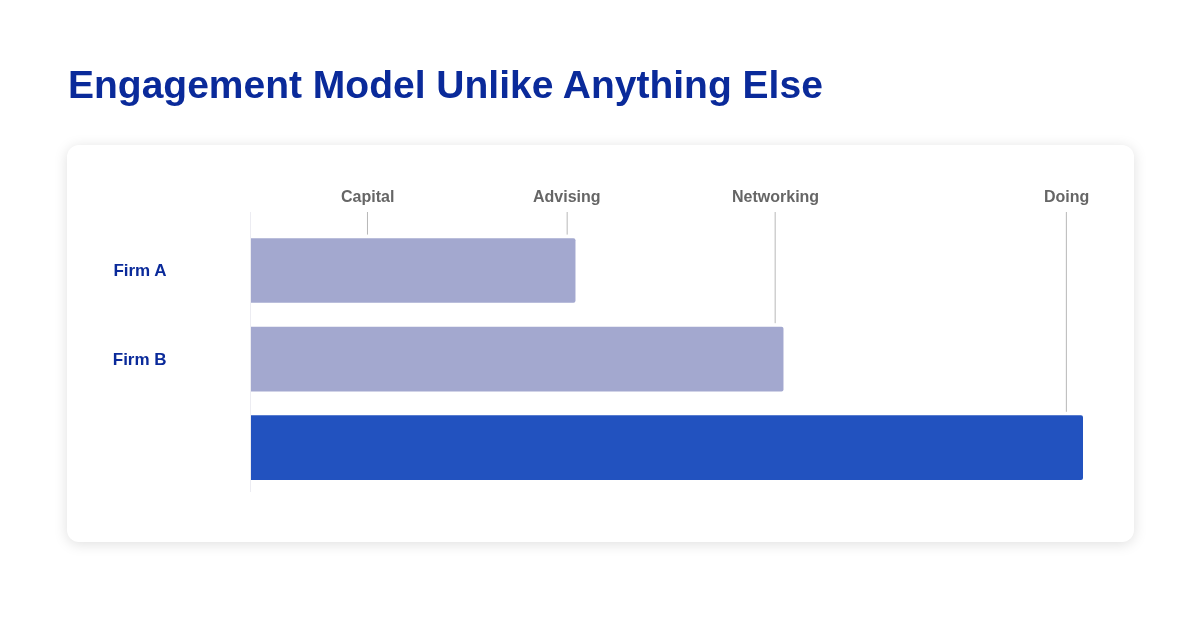 Image resolution: width=1200 pixels, height=627 pixels. What do you see at coordinates (567, 196) in the screenshot?
I see `ref-line-label: Advising` at bounding box center [567, 196].